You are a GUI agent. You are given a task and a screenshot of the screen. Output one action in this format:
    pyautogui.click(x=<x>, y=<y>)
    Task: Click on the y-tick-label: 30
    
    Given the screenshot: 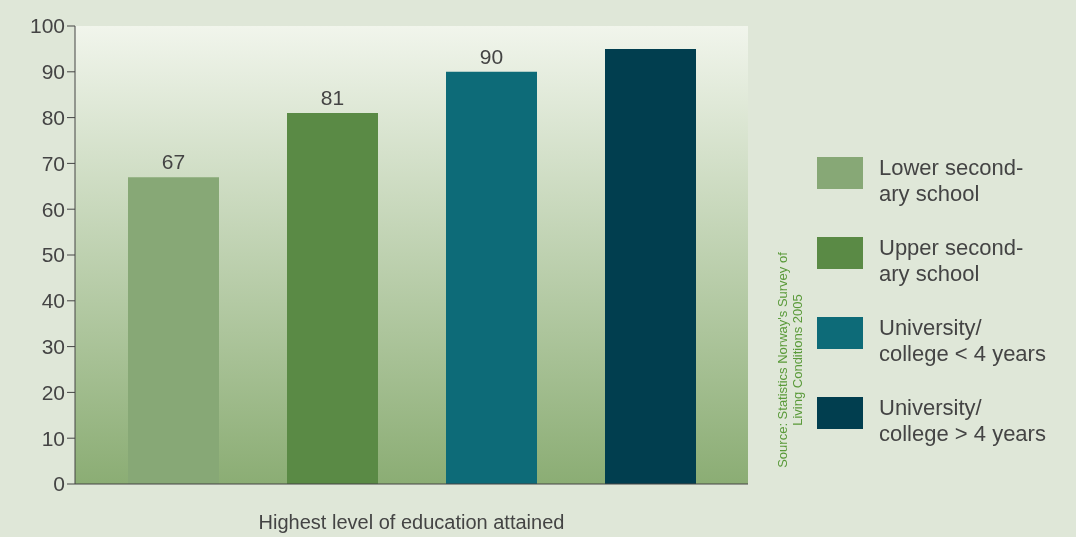 What is the action you would take?
    pyautogui.click(x=53, y=347)
    